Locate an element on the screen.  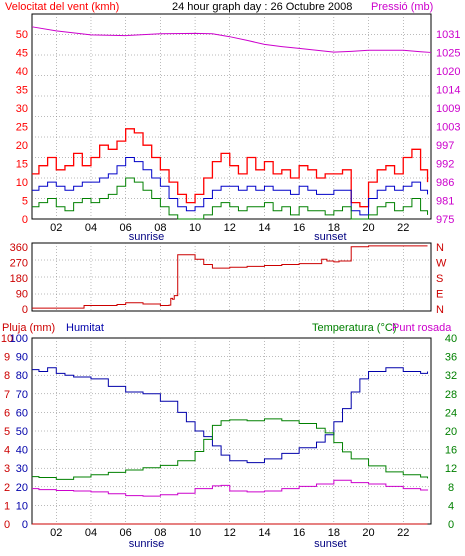
humidity-axis-label: Humitat is located at coordinates (85, 328).